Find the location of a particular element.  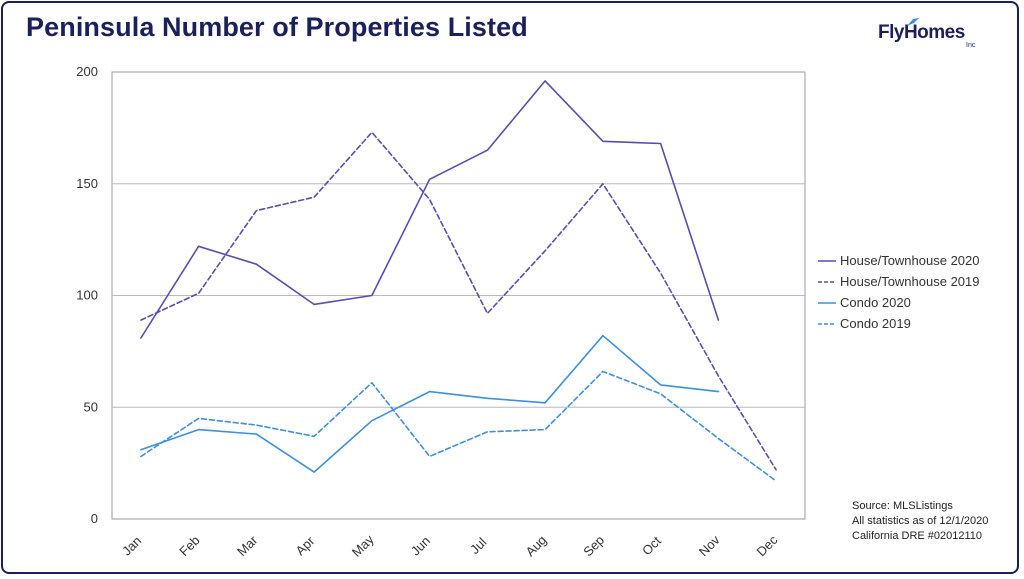

x-tick-label: Sep is located at coordinates (593, 545).